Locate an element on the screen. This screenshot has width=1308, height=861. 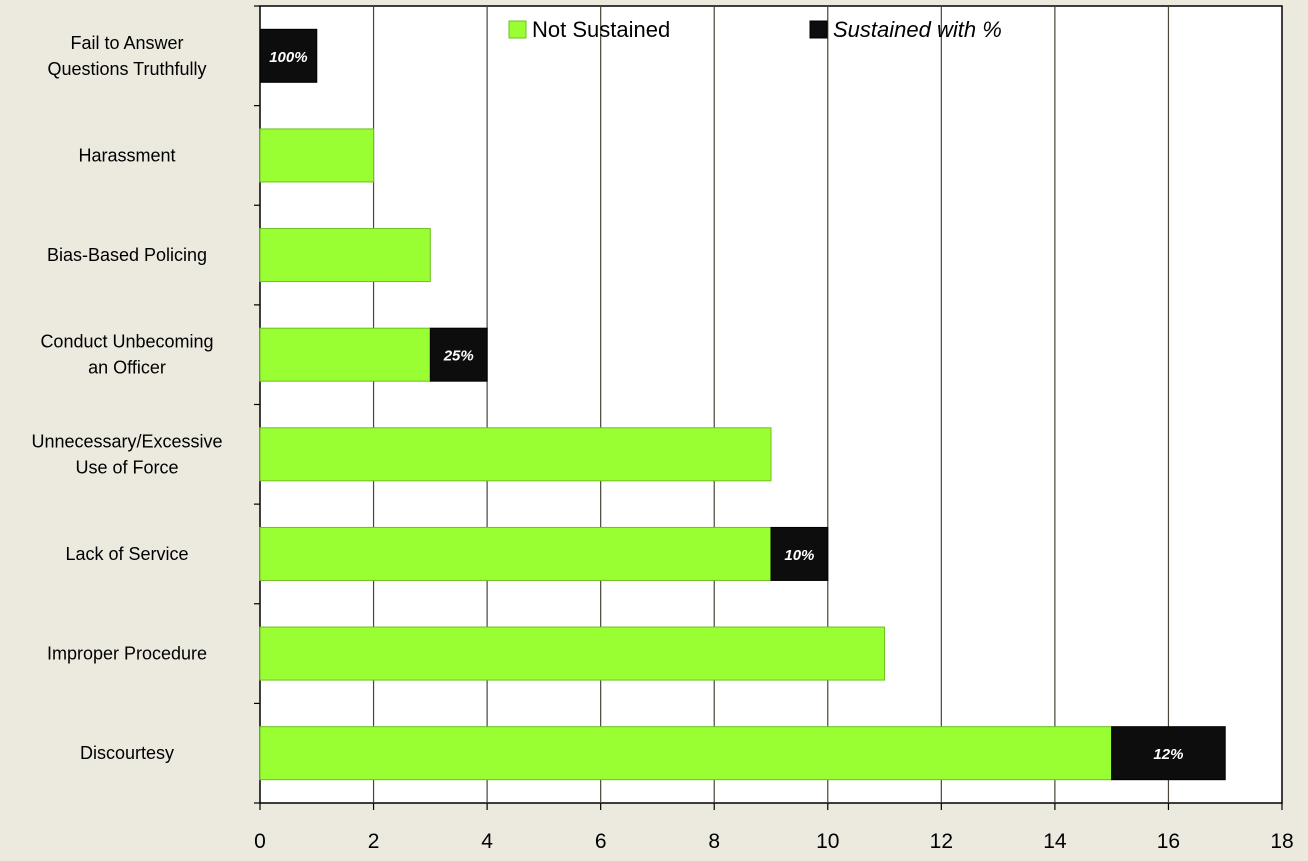
sustained-pct-label: 12% is located at coordinates (1168, 754).